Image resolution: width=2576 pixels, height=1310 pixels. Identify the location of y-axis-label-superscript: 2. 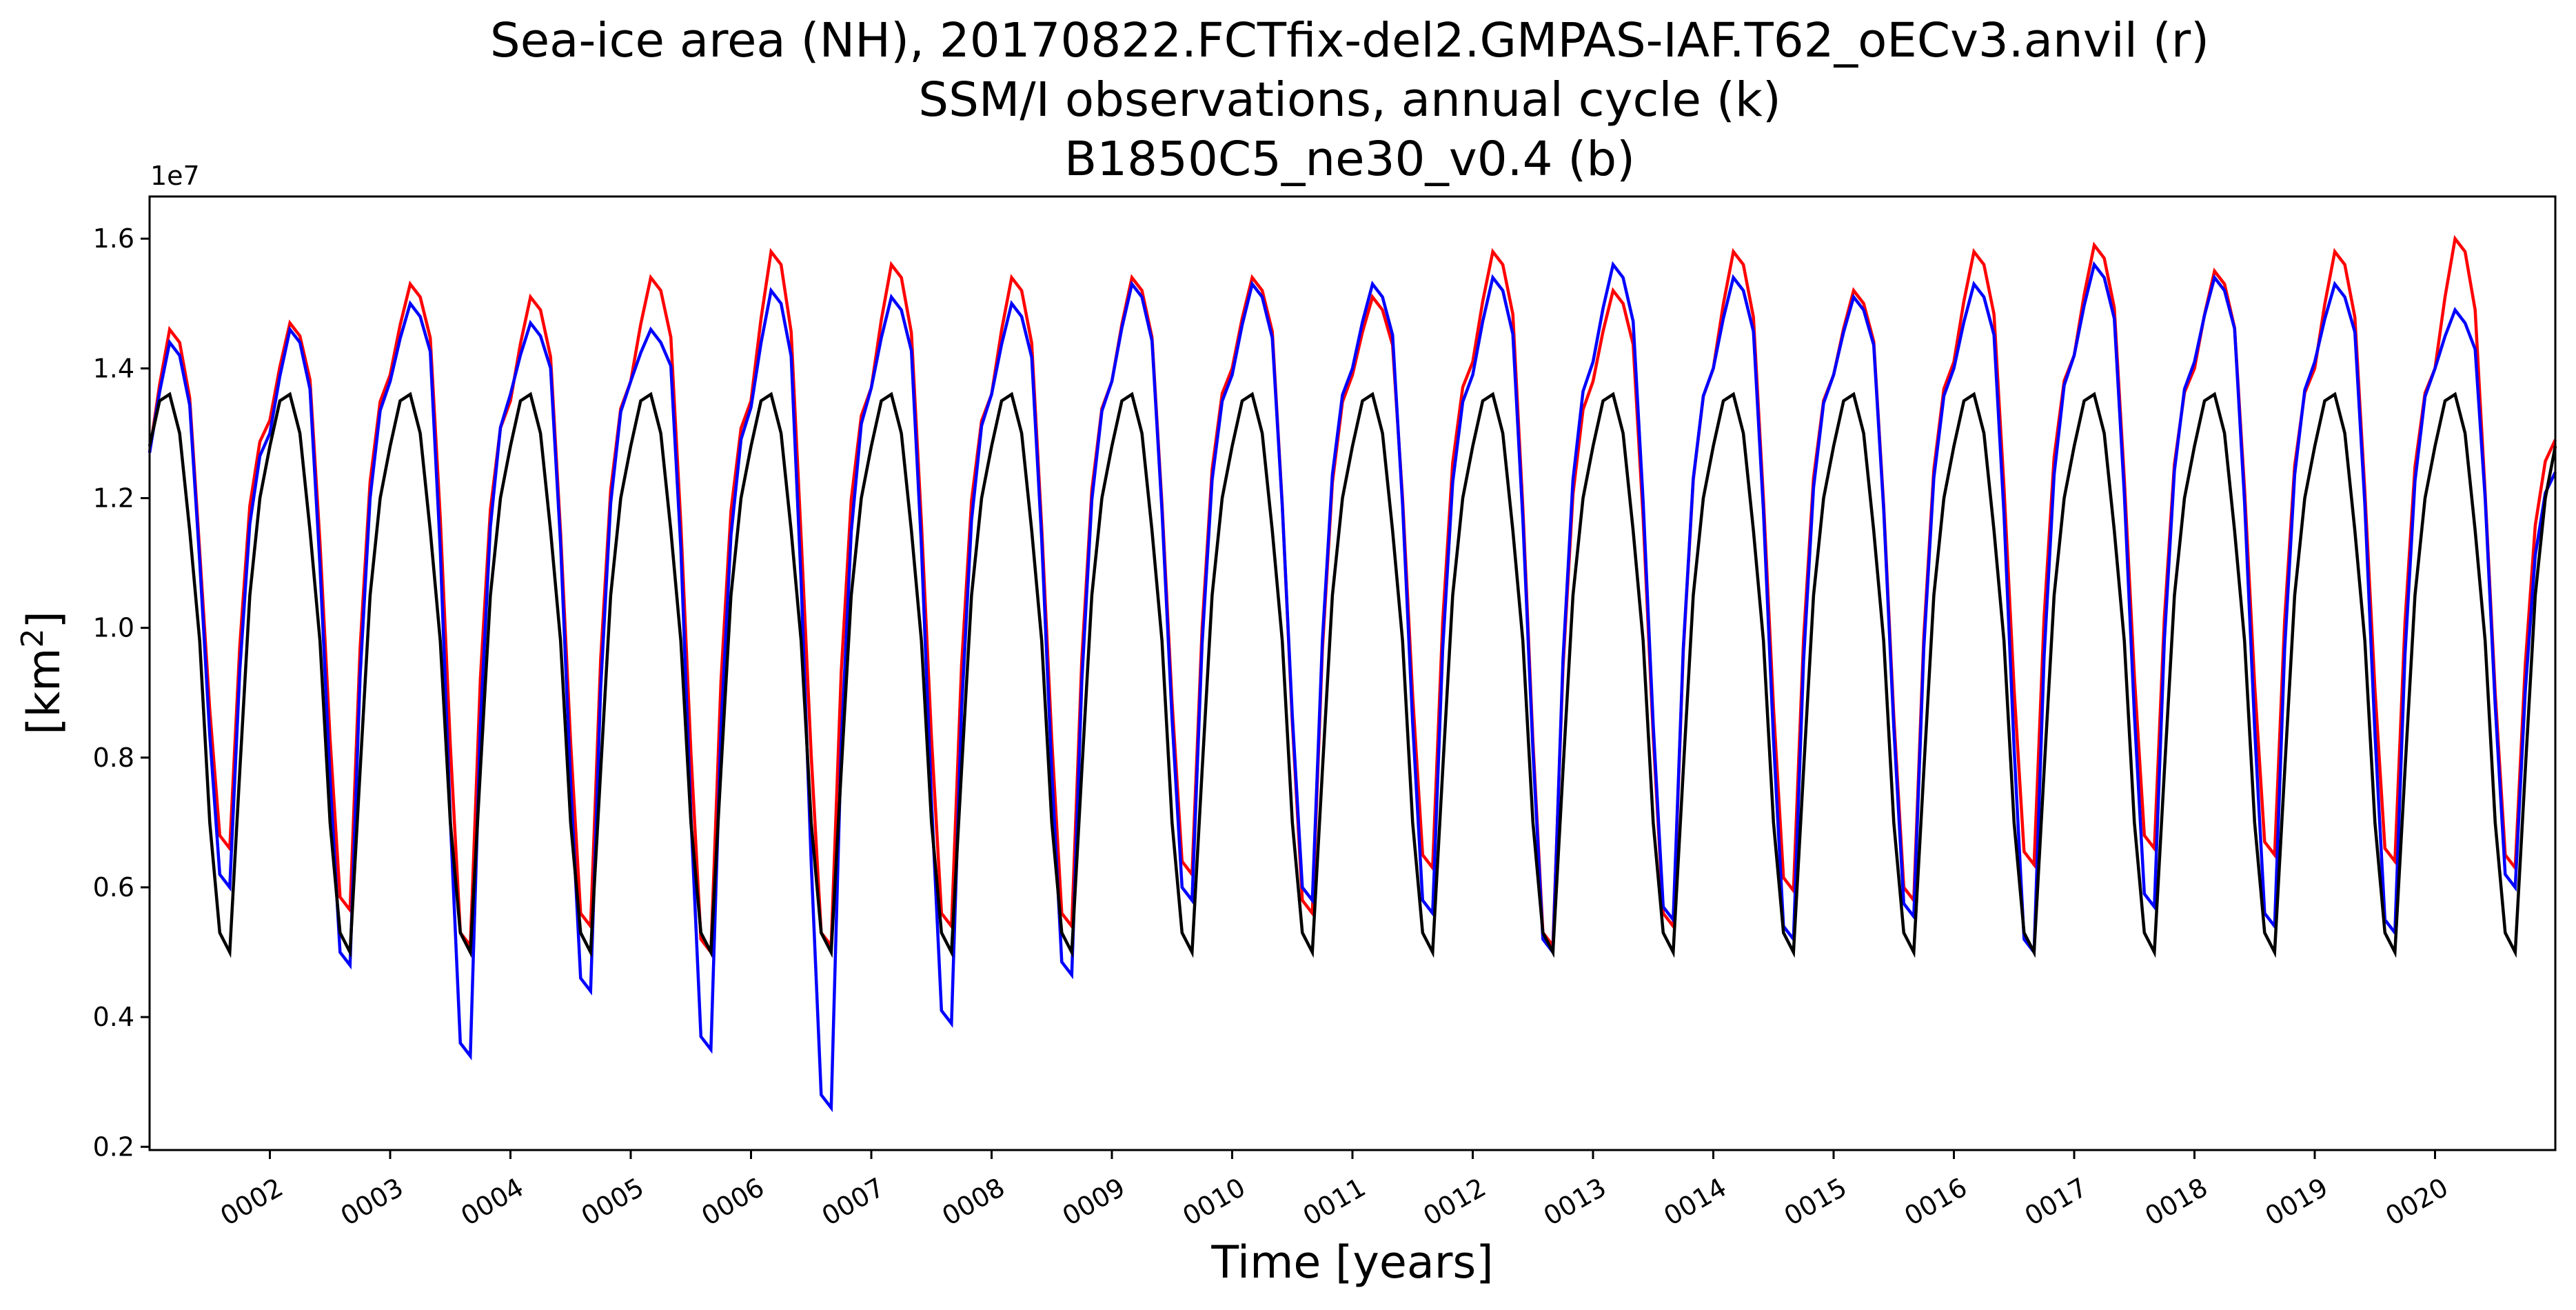
(32, 638).